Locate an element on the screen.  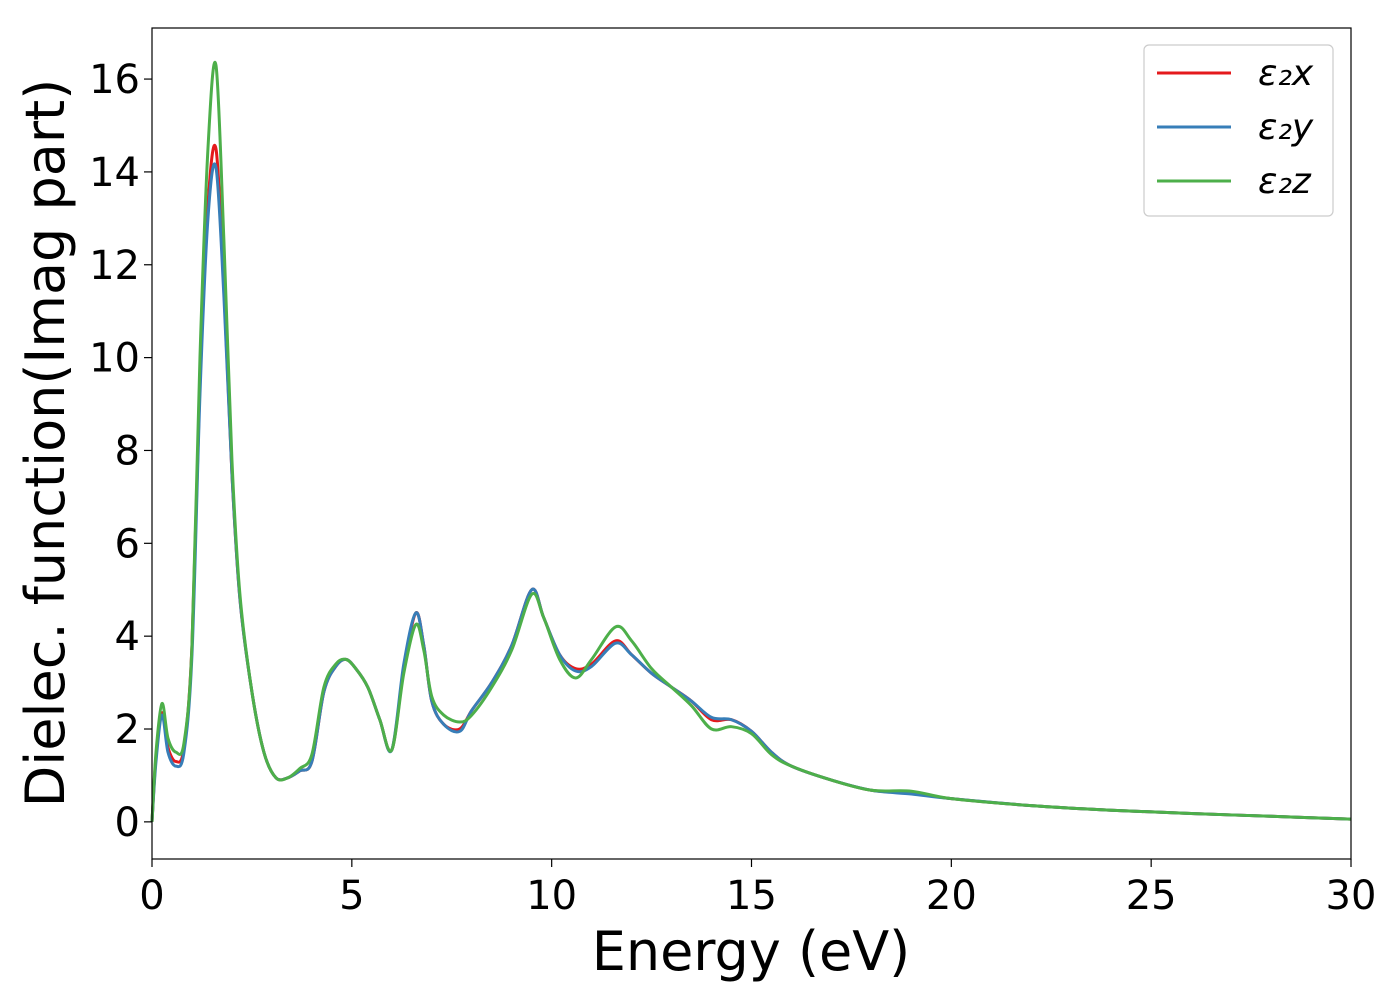
x-tick-label: 25 is located at coordinates (1151, 896).